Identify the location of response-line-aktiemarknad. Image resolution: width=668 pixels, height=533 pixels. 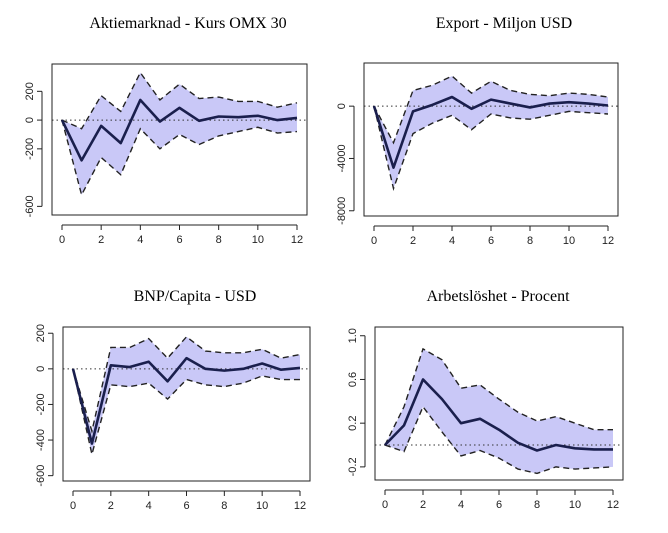
(179, 130).